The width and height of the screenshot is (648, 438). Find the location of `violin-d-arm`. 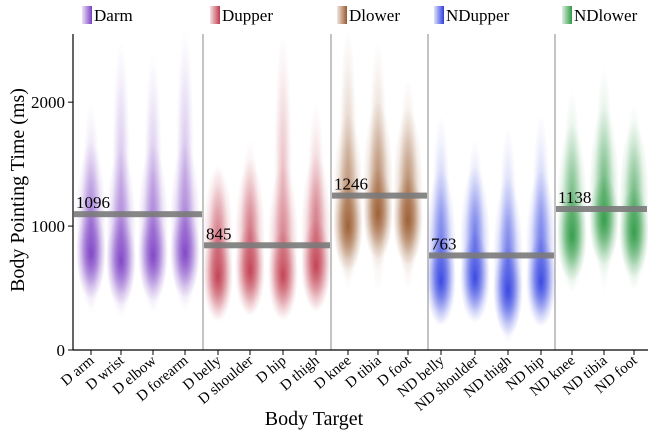

violin-d-arm is located at coordinates (91, 209).